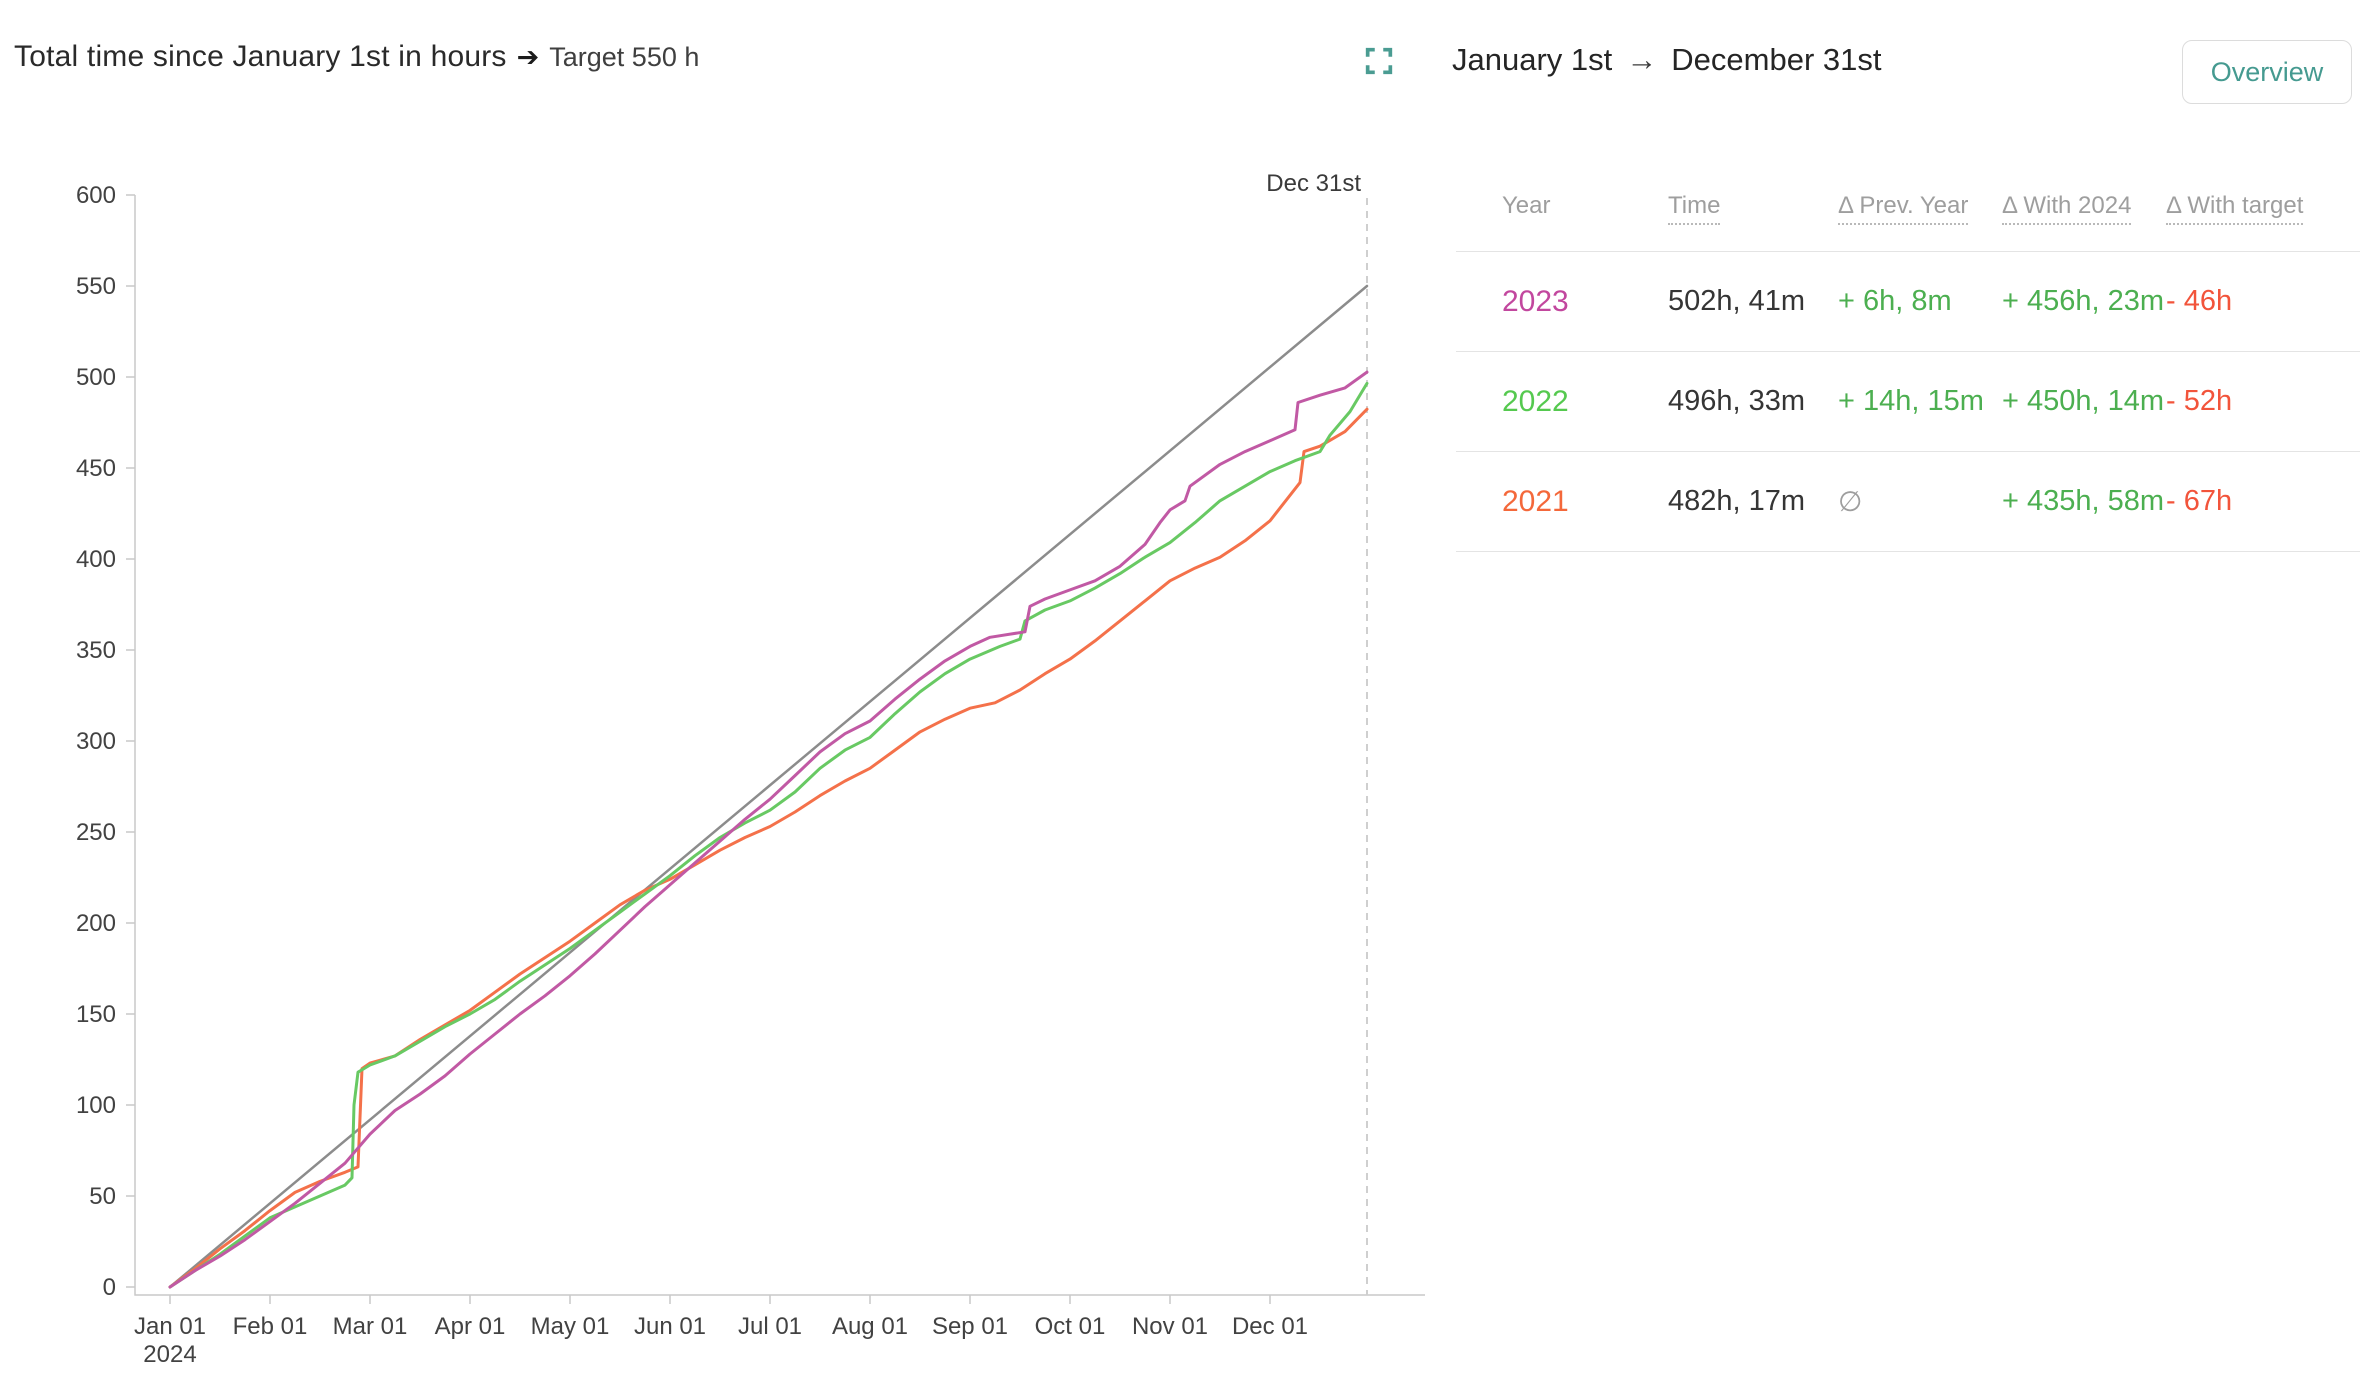 The height and width of the screenshot is (1396, 2366). Describe the element at coordinates (96, 650) in the screenshot. I see `svg-text: 350` at that location.